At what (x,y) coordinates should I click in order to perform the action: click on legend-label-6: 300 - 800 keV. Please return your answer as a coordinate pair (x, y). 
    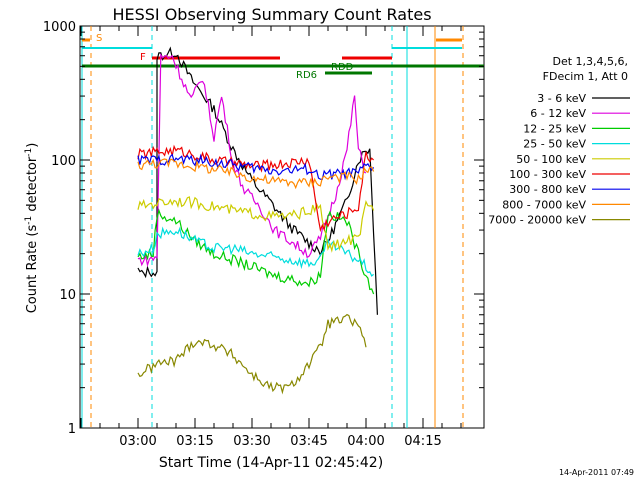
    Looking at the image, I should click on (547, 189).